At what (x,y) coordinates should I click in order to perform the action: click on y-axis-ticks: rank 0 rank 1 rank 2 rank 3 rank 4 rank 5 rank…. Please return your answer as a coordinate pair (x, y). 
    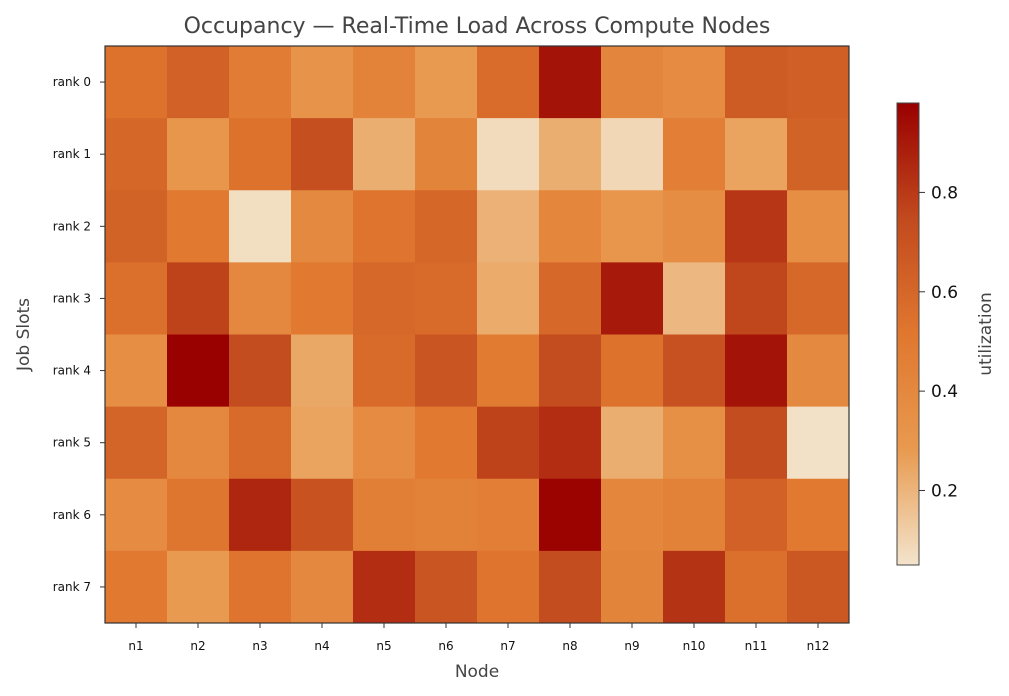
    Looking at the image, I should click on (79, 334).